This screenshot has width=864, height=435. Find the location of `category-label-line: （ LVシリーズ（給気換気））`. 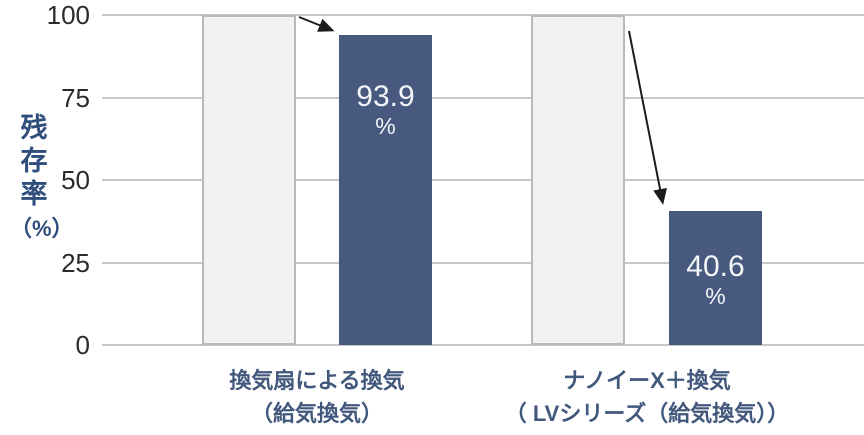

category-label-line: （ LVシリーズ（給気換気）） is located at coordinates (647, 413).